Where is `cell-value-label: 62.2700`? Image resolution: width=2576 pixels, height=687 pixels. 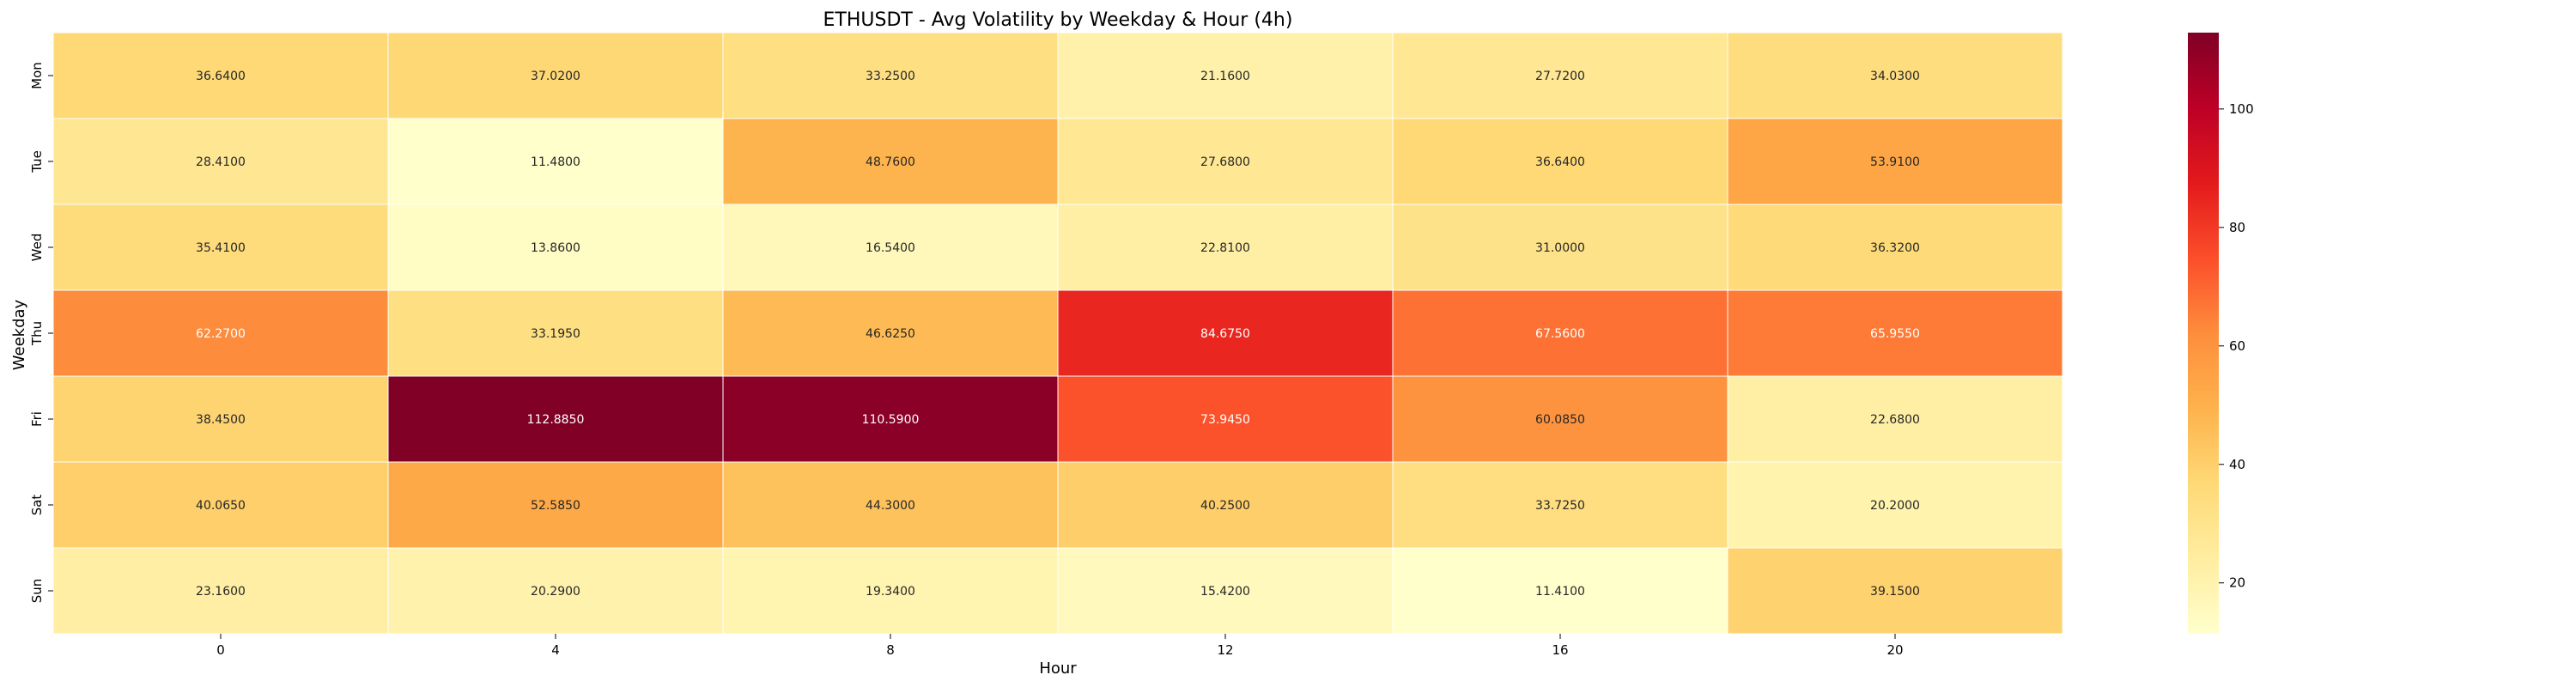 cell-value-label: 62.2700 is located at coordinates (221, 334).